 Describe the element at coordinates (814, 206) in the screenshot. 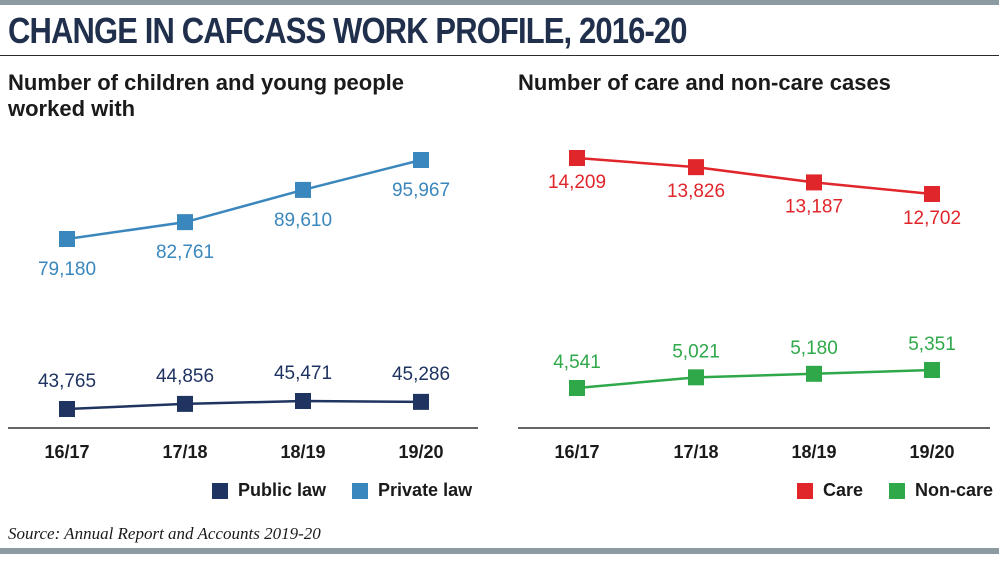

I see `data-label-care-3: 13,187` at that location.